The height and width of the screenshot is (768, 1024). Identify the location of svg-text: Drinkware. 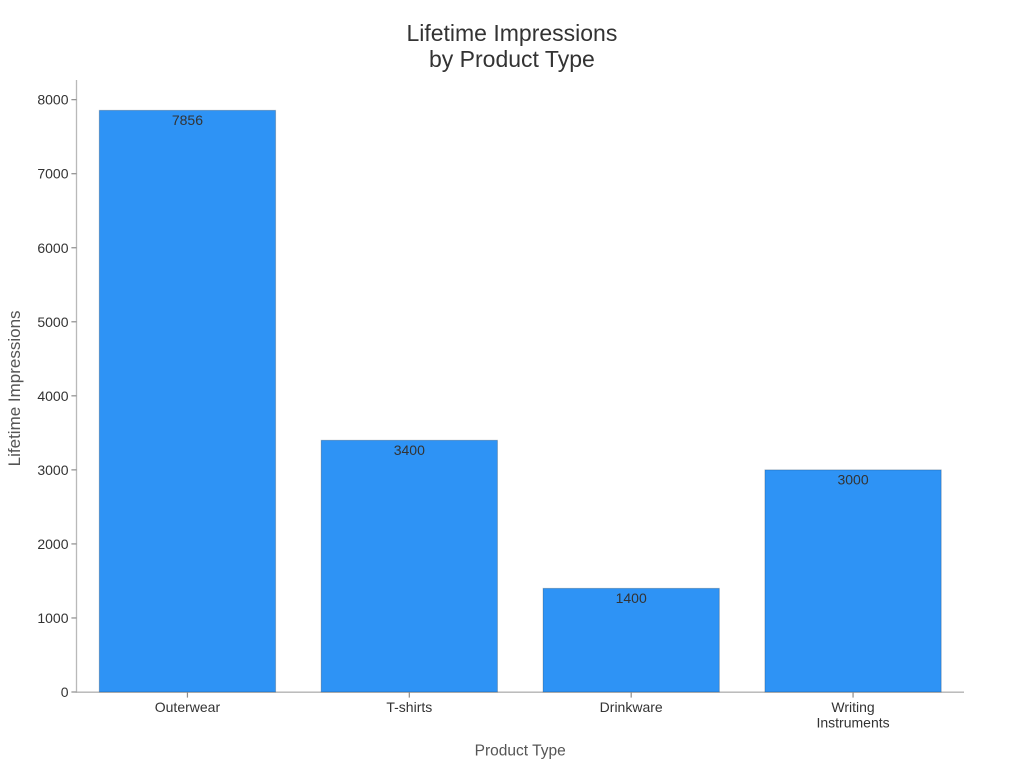
(631, 707).